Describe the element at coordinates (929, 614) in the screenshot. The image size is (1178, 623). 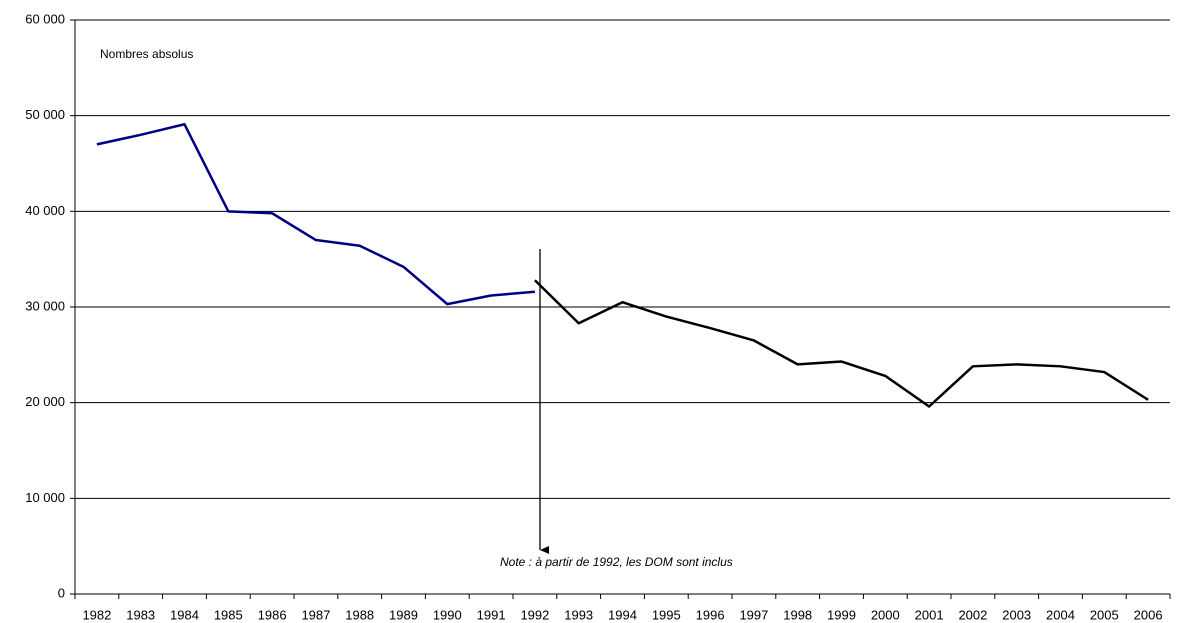
I see `x-tick-label: 2001` at that location.